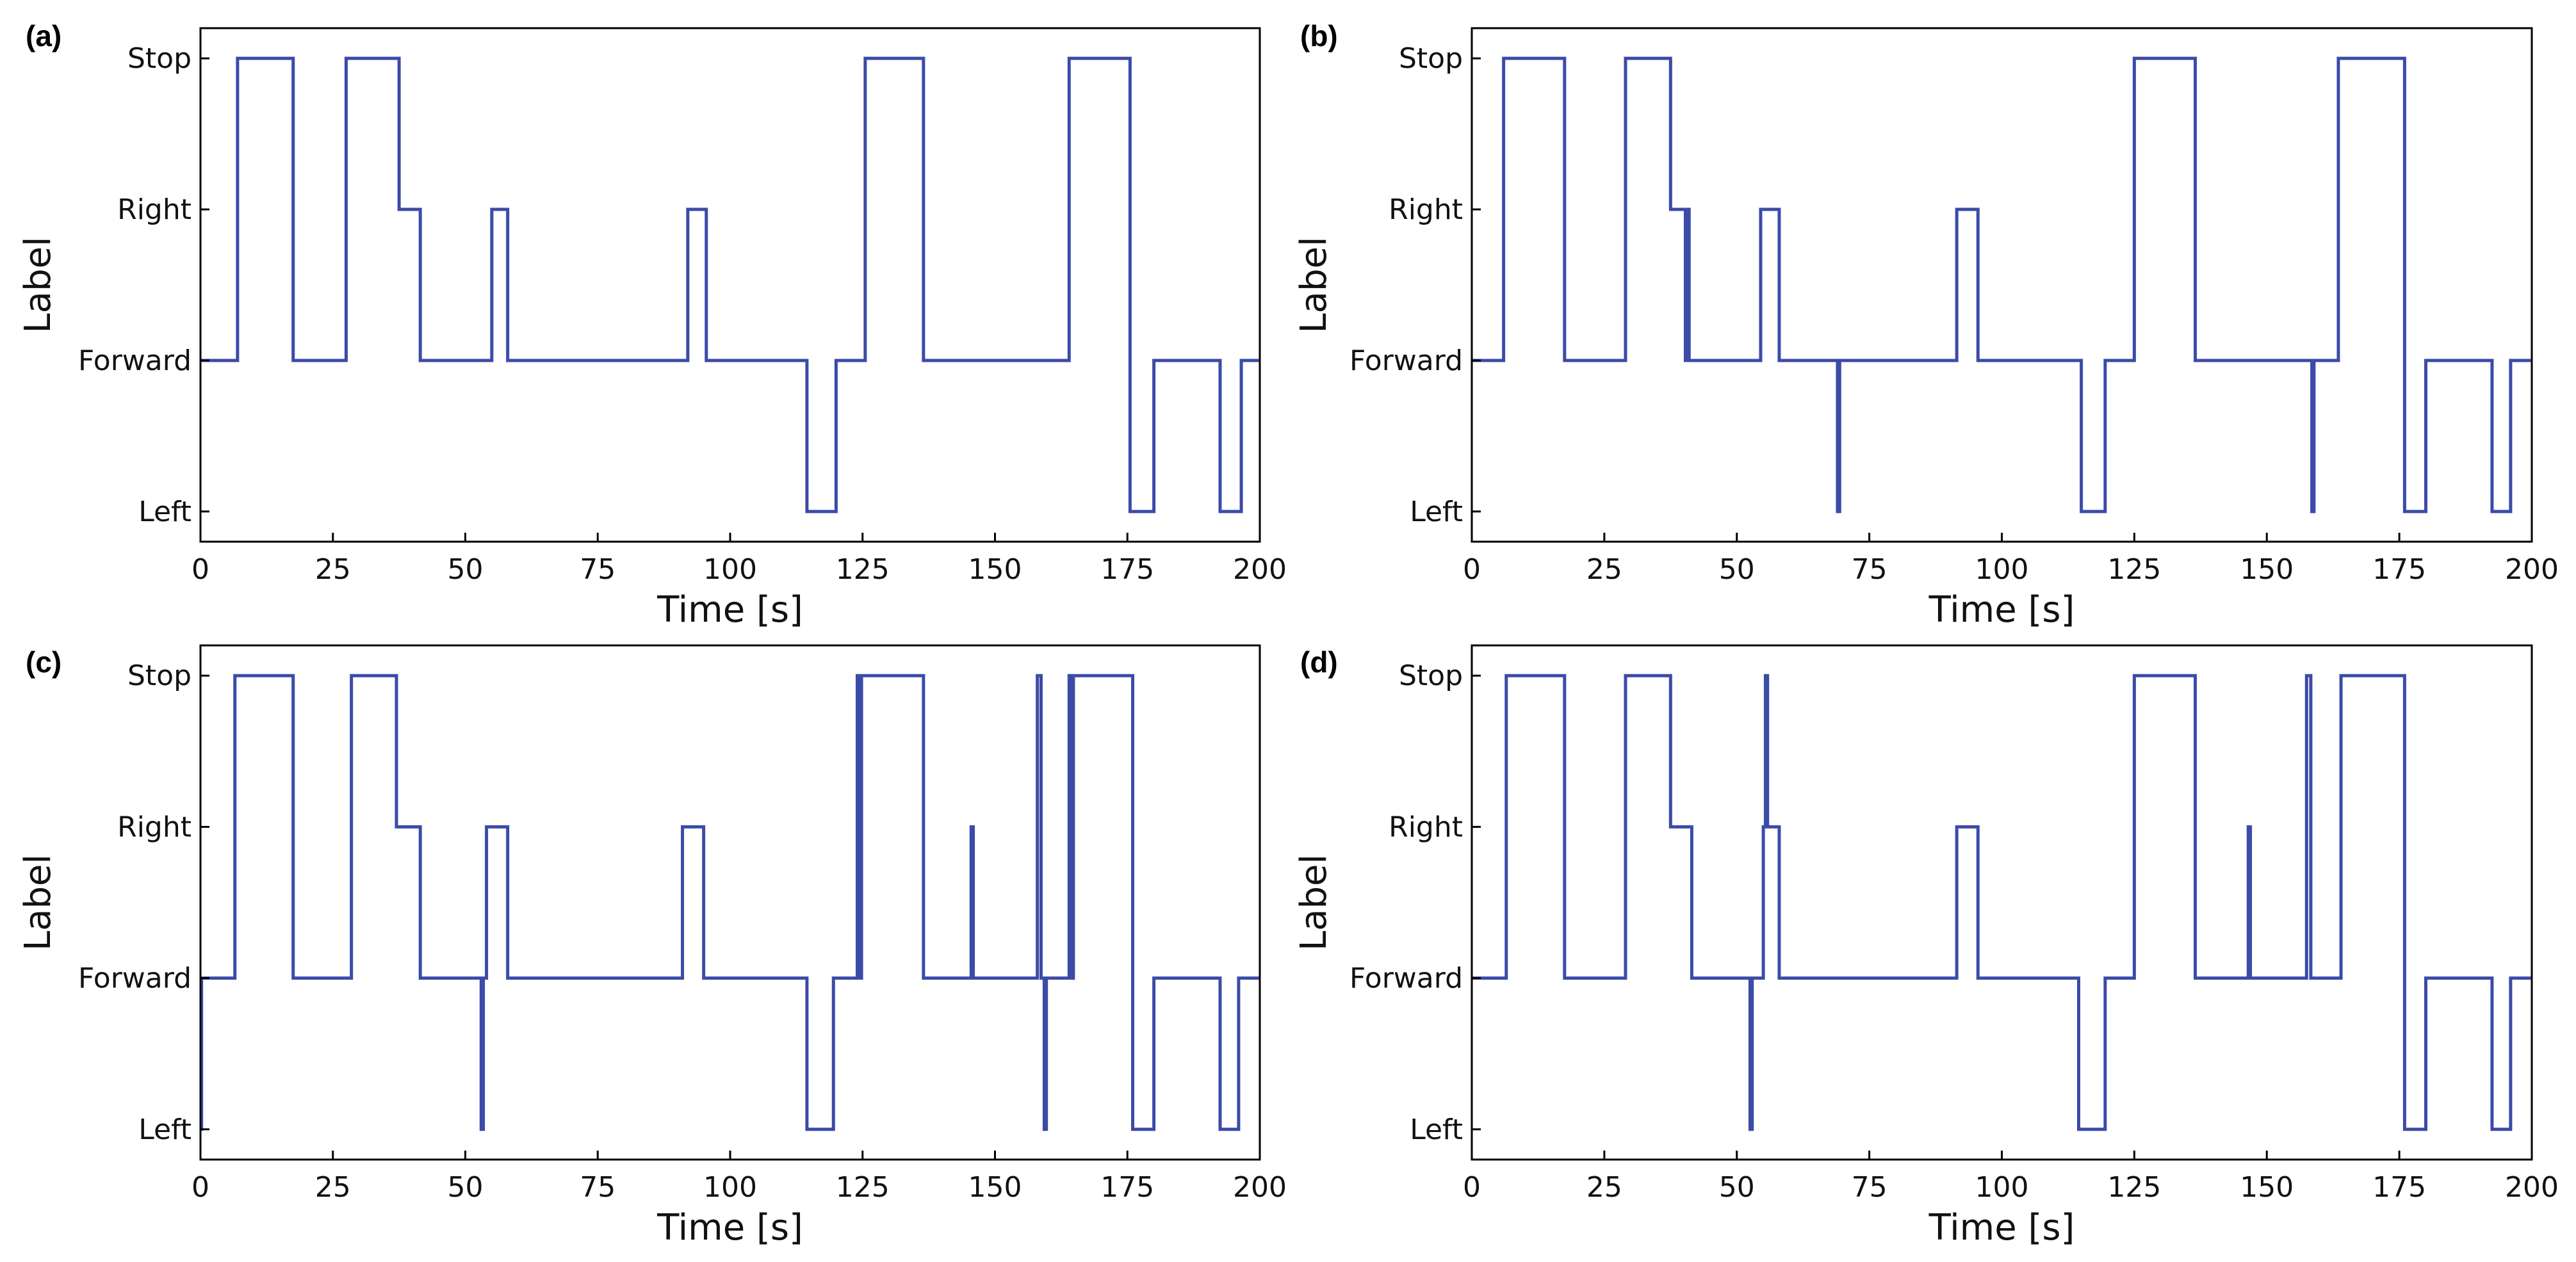 The height and width of the screenshot is (1262, 2576). Describe the element at coordinates (43, 36) in the screenshot. I see `panel-label: (a)` at that location.